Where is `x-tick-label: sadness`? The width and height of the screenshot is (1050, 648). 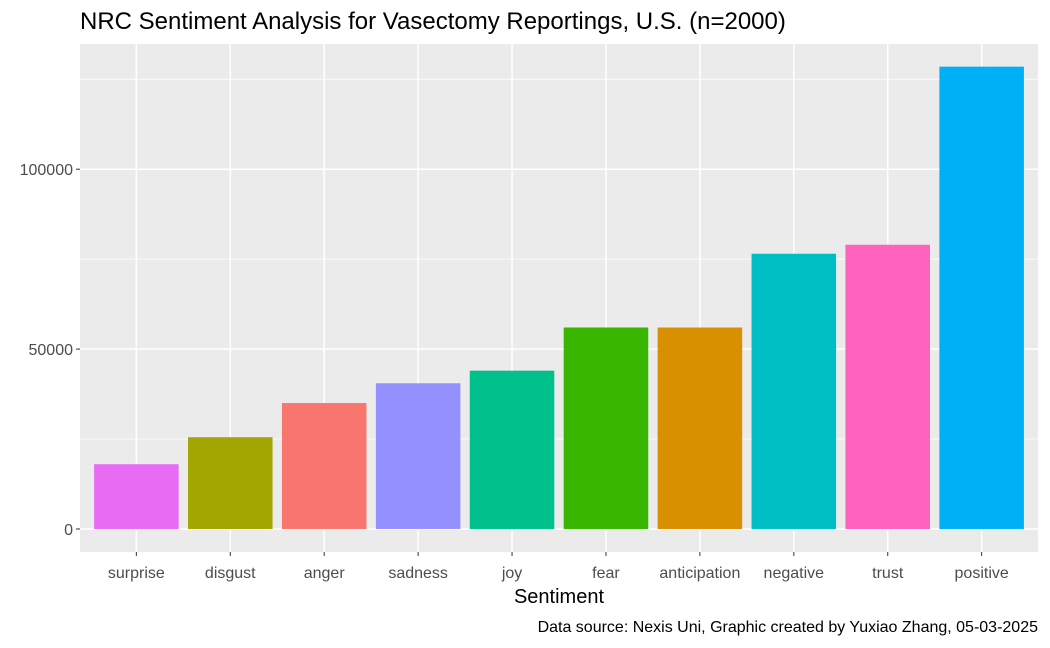 x-tick-label: sadness is located at coordinates (418, 573).